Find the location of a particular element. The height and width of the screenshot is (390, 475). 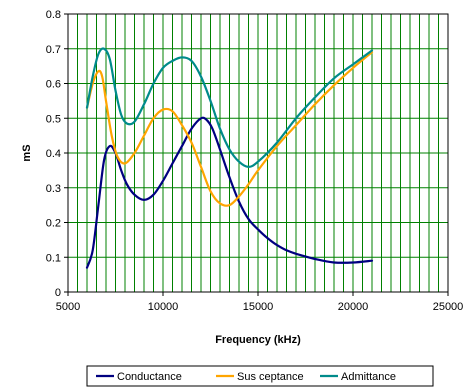

y-tick-label: 0.1 is located at coordinates (53, 258).